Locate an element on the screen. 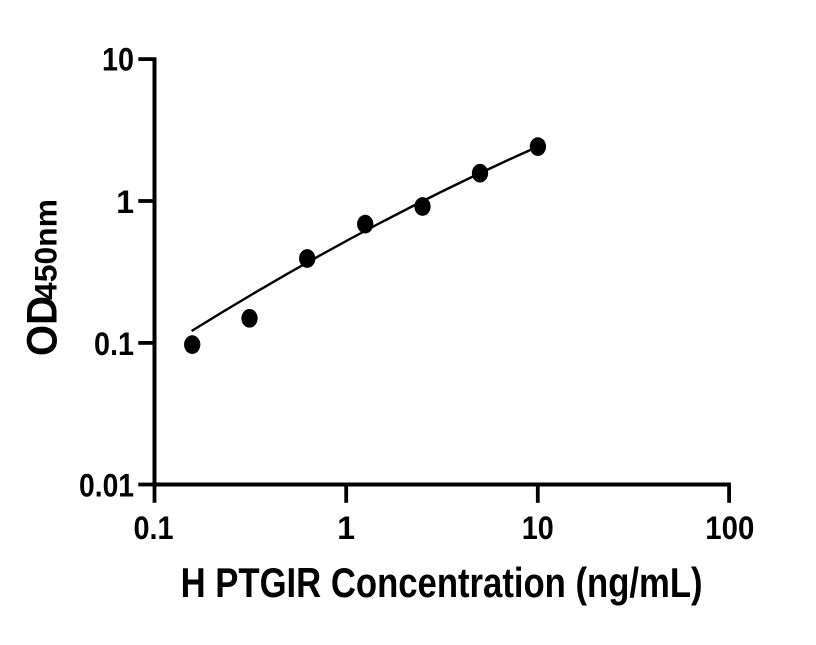  svg-text: OD is located at coordinates (43, 326).